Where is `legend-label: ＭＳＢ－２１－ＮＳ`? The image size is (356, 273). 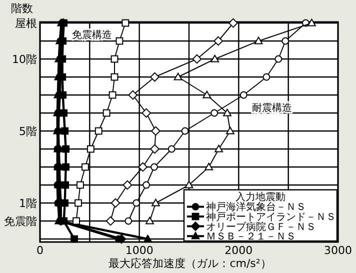
legend-label: ＭＳＢ－２１－ＮＳ is located at coordinates (251, 237).